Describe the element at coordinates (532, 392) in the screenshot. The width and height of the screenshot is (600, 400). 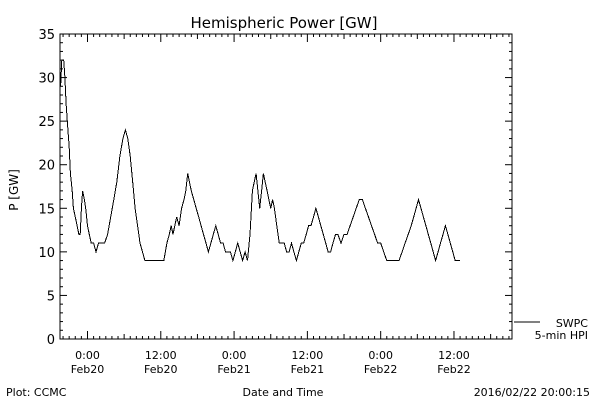
I see `timestamp: 2016/02/22 20:00:15` at that location.